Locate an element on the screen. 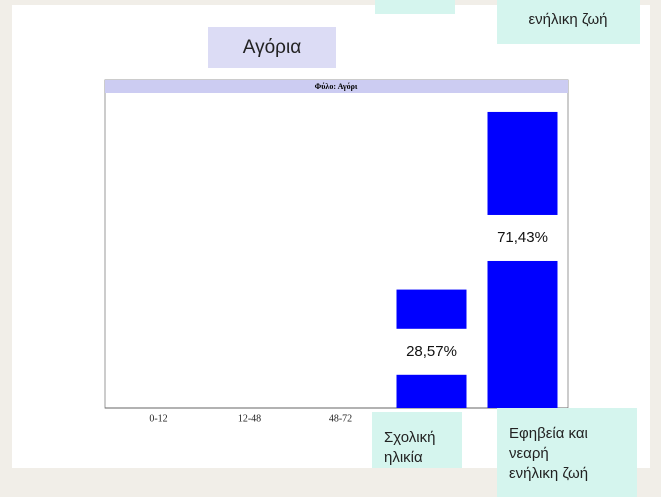 The width and height of the screenshot is (661, 497). heading: Αγόρια is located at coordinates (272, 47).